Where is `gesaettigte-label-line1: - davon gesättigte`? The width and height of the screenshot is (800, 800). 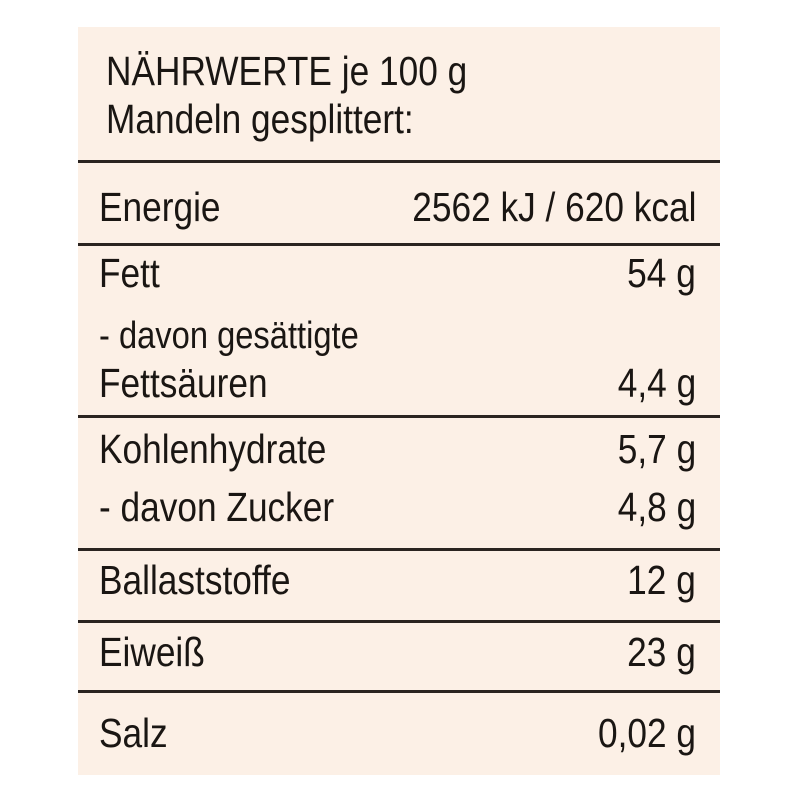 gesaettigte-label-line1: - davon gesättigte is located at coordinates (229, 336).